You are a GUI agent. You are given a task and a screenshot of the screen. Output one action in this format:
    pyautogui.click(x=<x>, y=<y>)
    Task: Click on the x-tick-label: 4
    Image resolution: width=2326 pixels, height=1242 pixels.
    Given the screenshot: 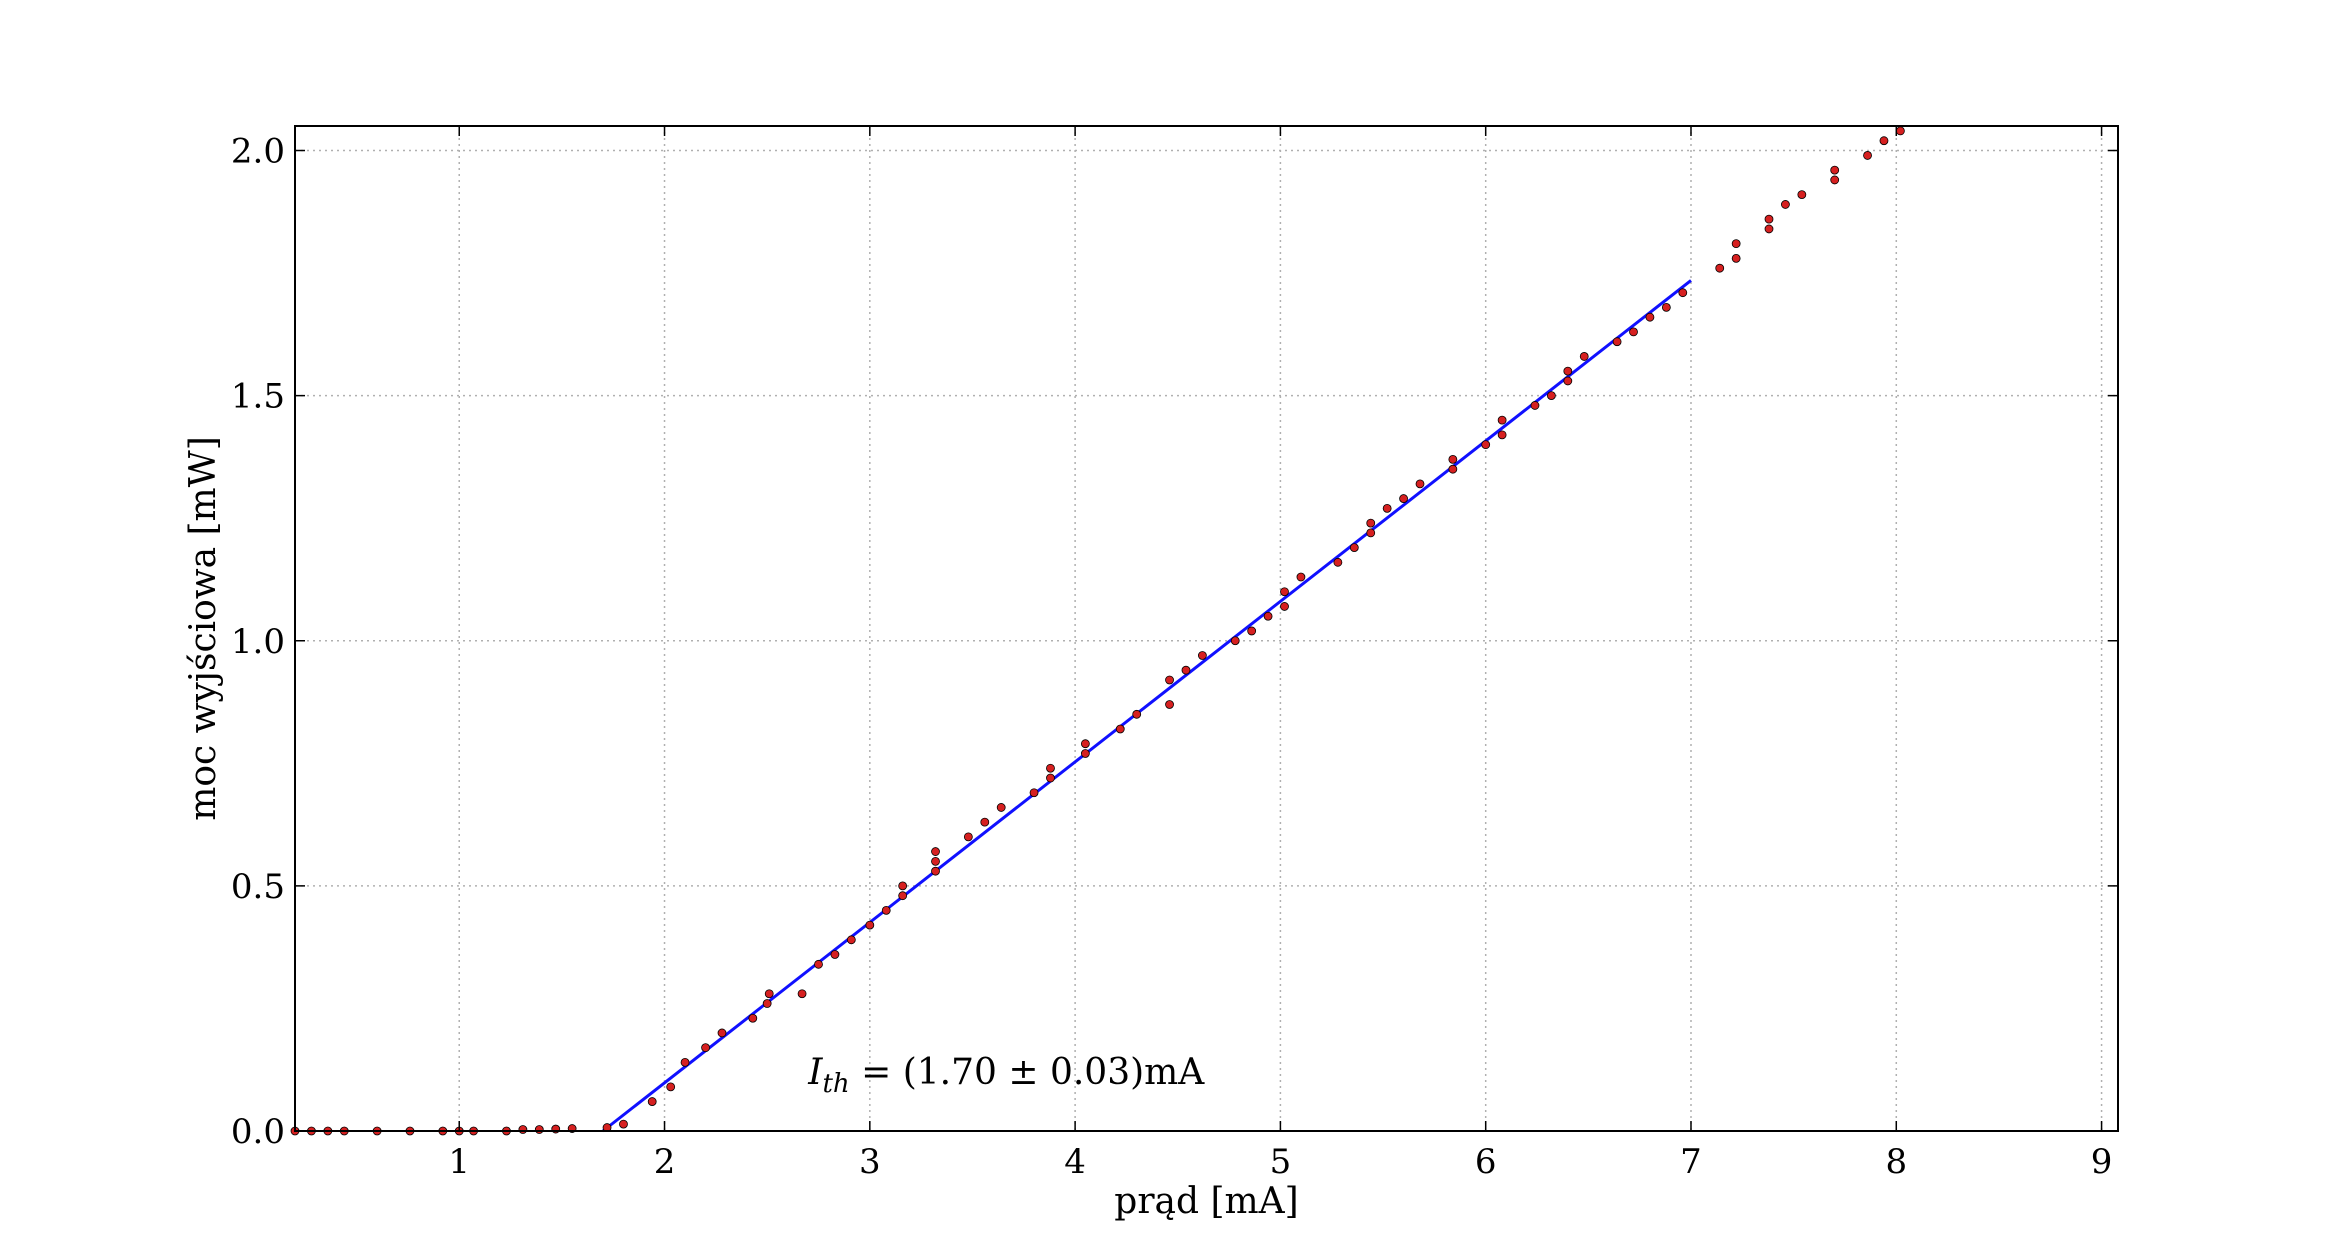 What is the action you would take?
    pyautogui.click(x=1075, y=1162)
    